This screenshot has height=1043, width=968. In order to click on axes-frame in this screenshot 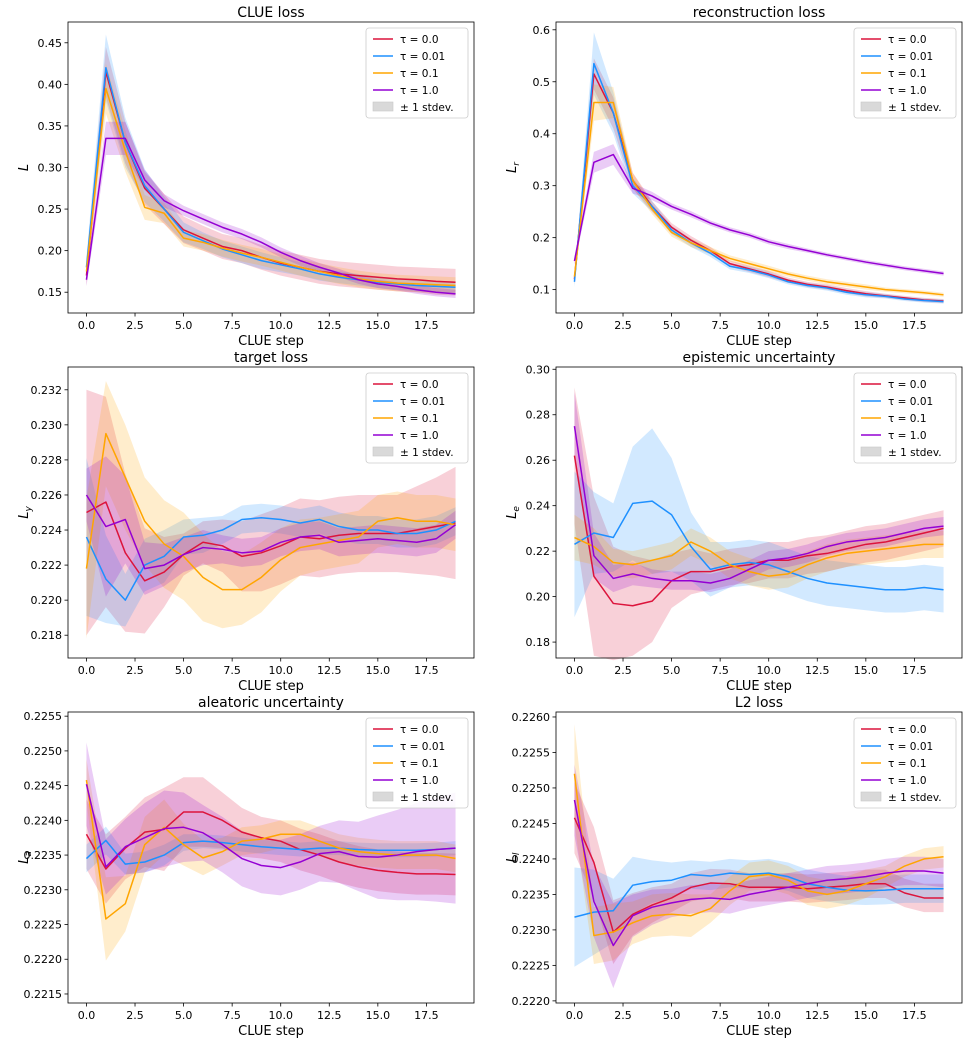, I will do `click(759, 167)`.